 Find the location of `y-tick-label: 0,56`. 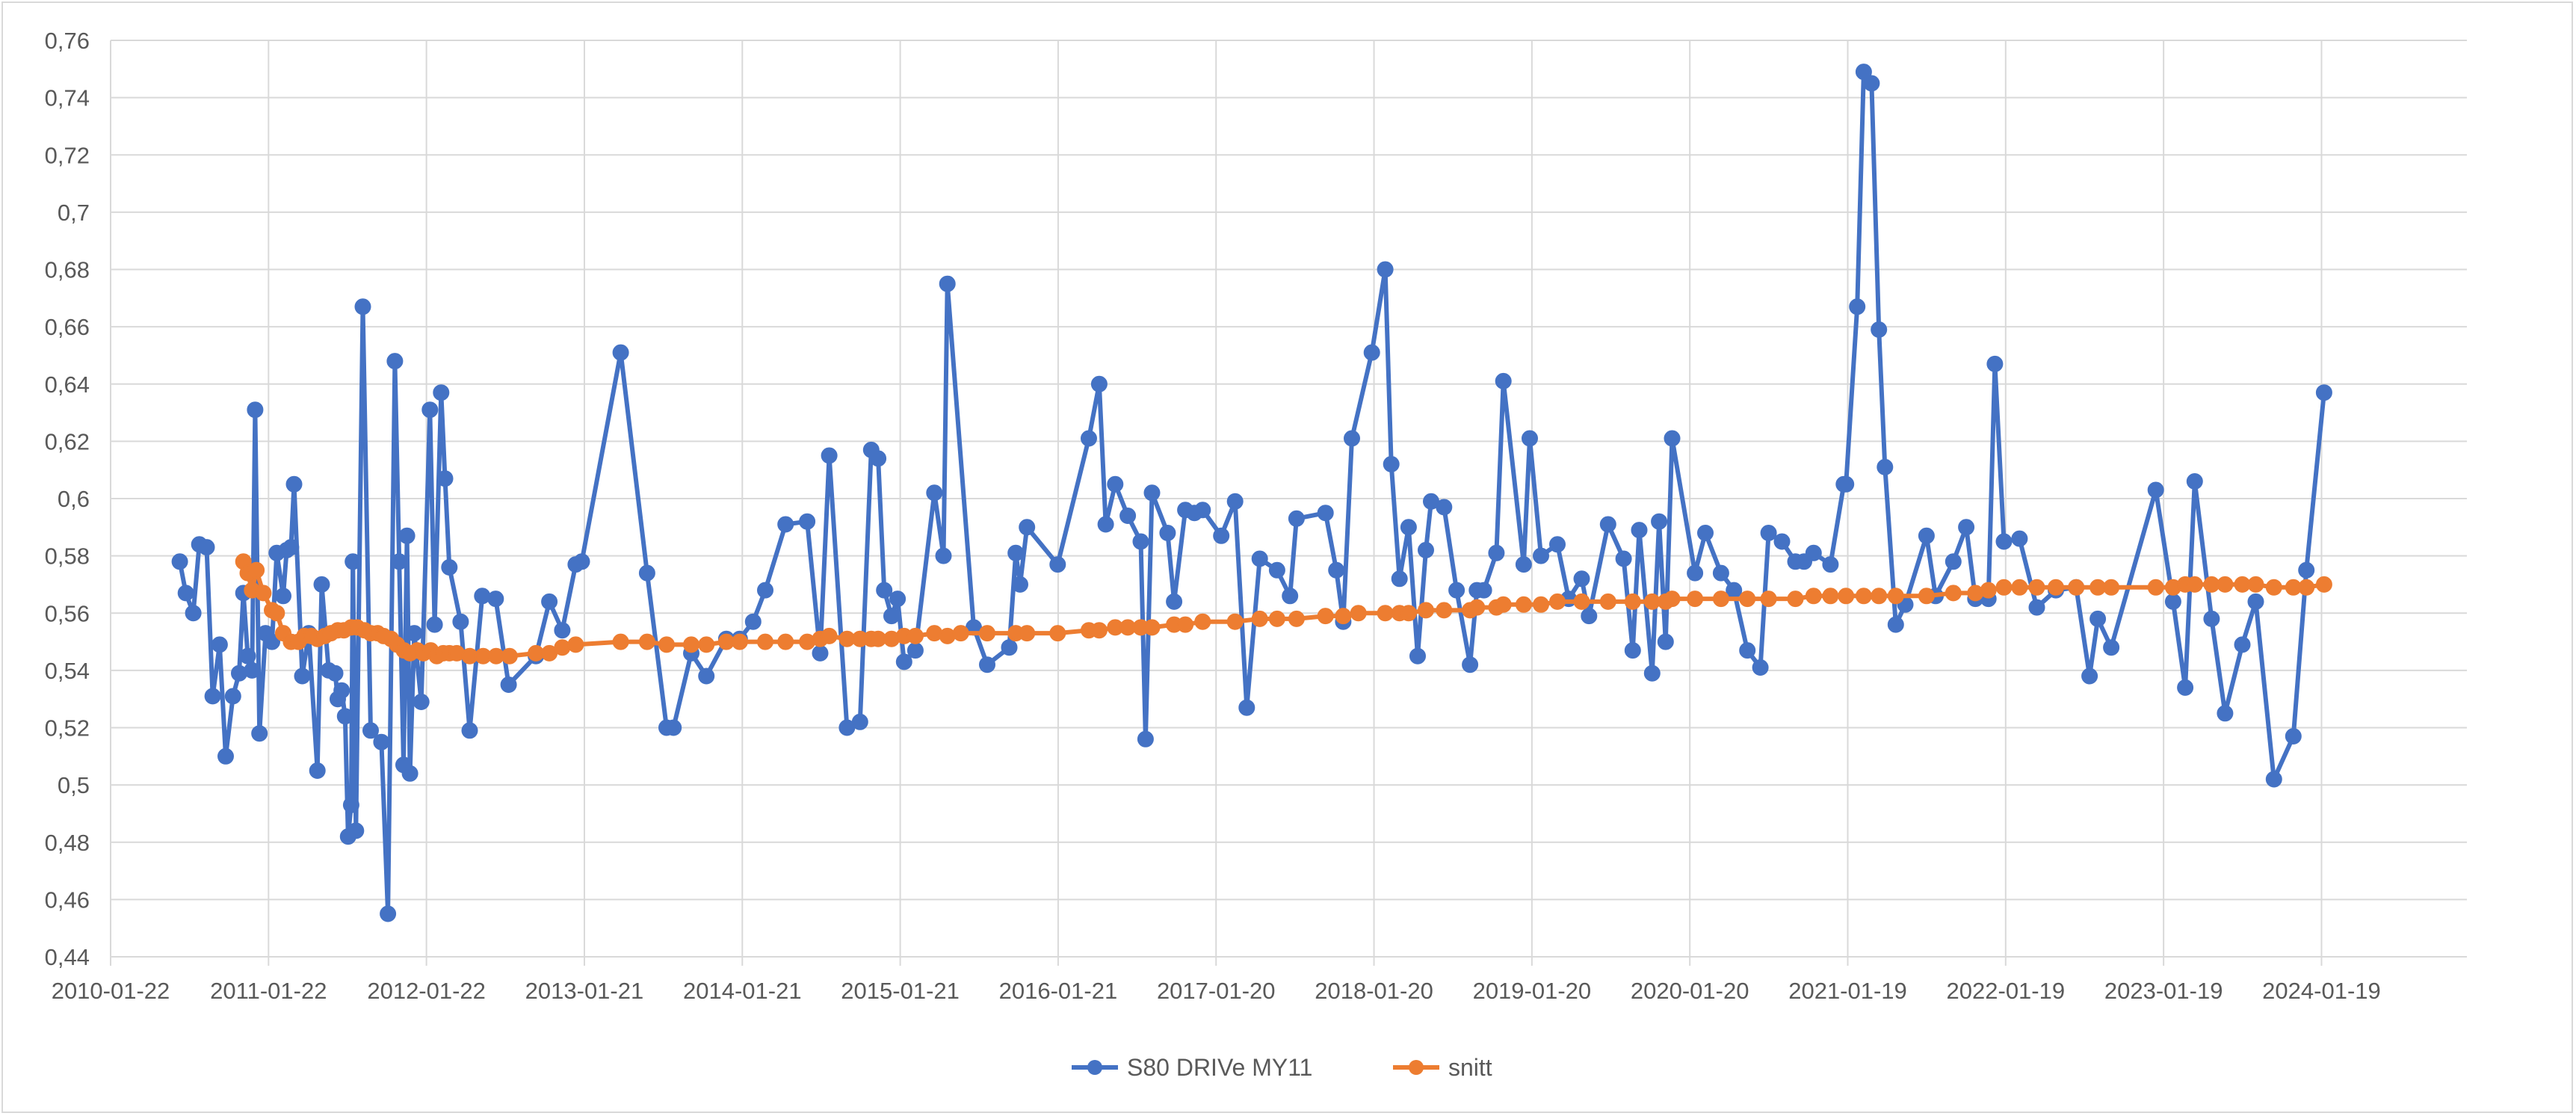

y-tick-label: 0,56 is located at coordinates (68, 613).